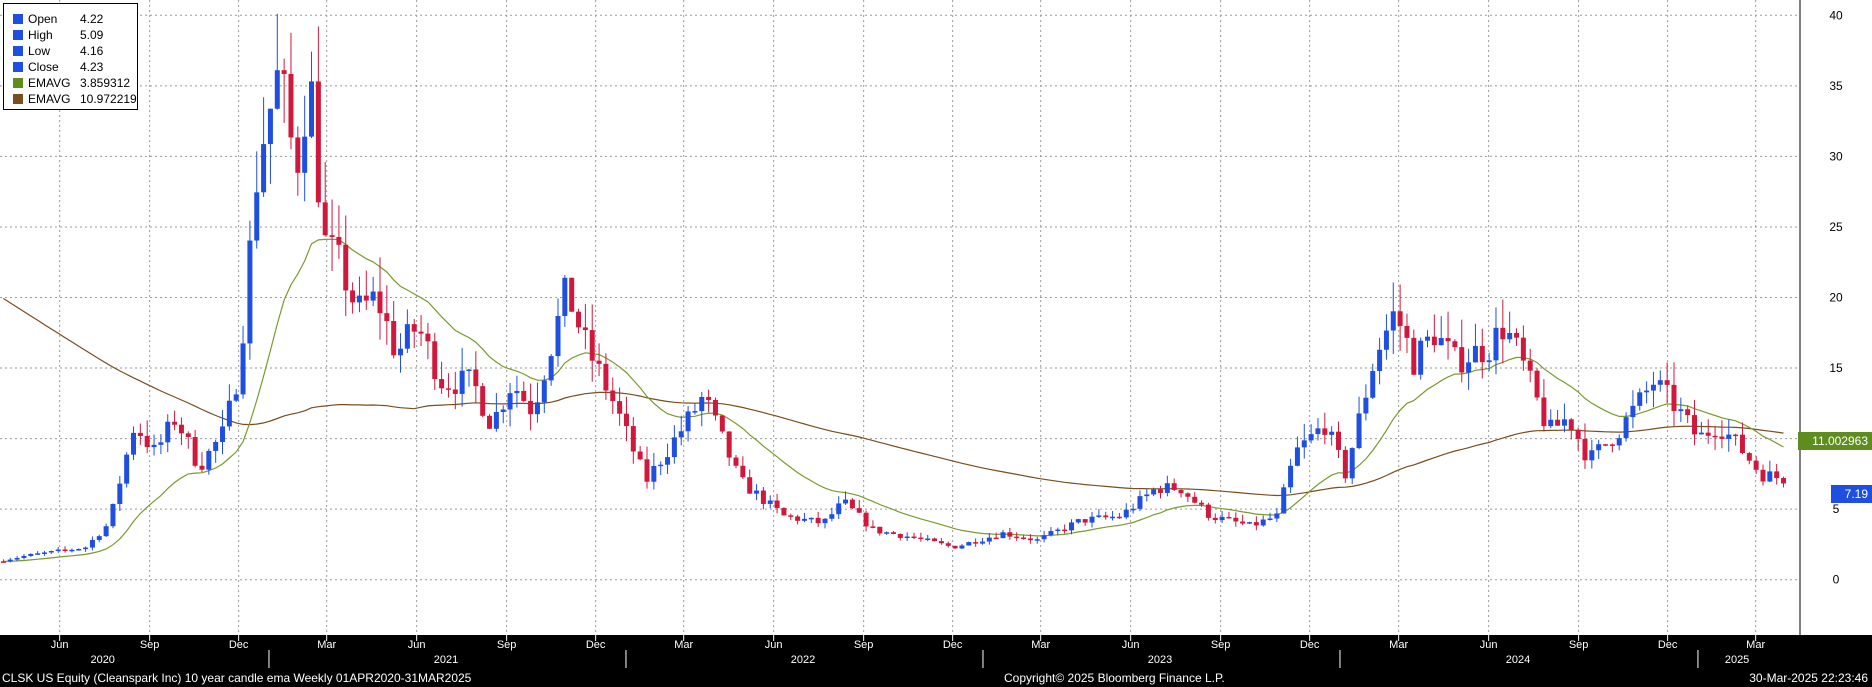 The height and width of the screenshot is (687, 1872). What do you see at coordinates (43, 67) in the screenshot?
I see `legend-label: Close` at bounding box center [43, 67].